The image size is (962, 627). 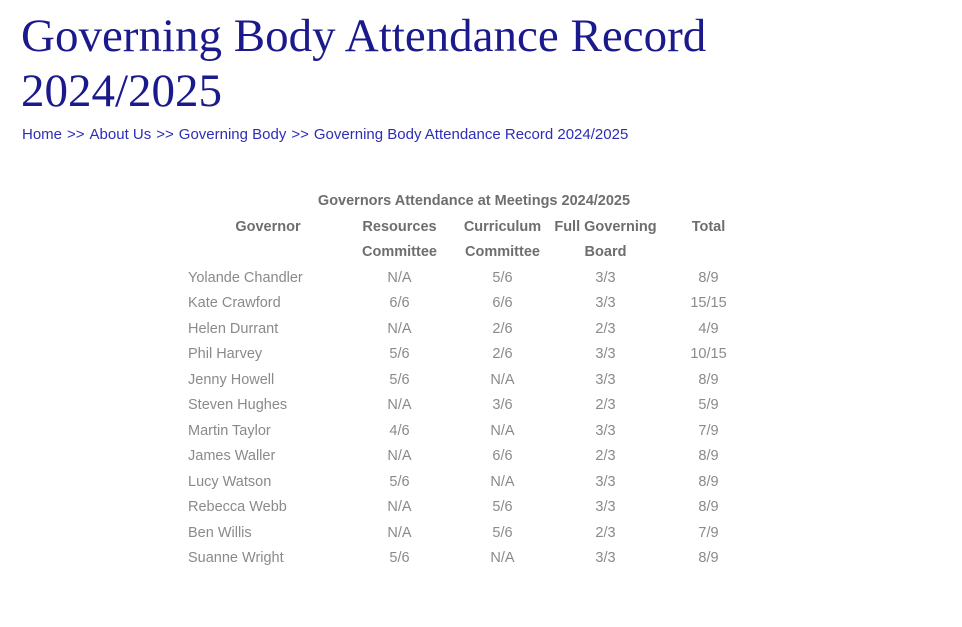 I want to click on breadcrumb-link-governing-body: Governing Body, so click(x=232, y=134).